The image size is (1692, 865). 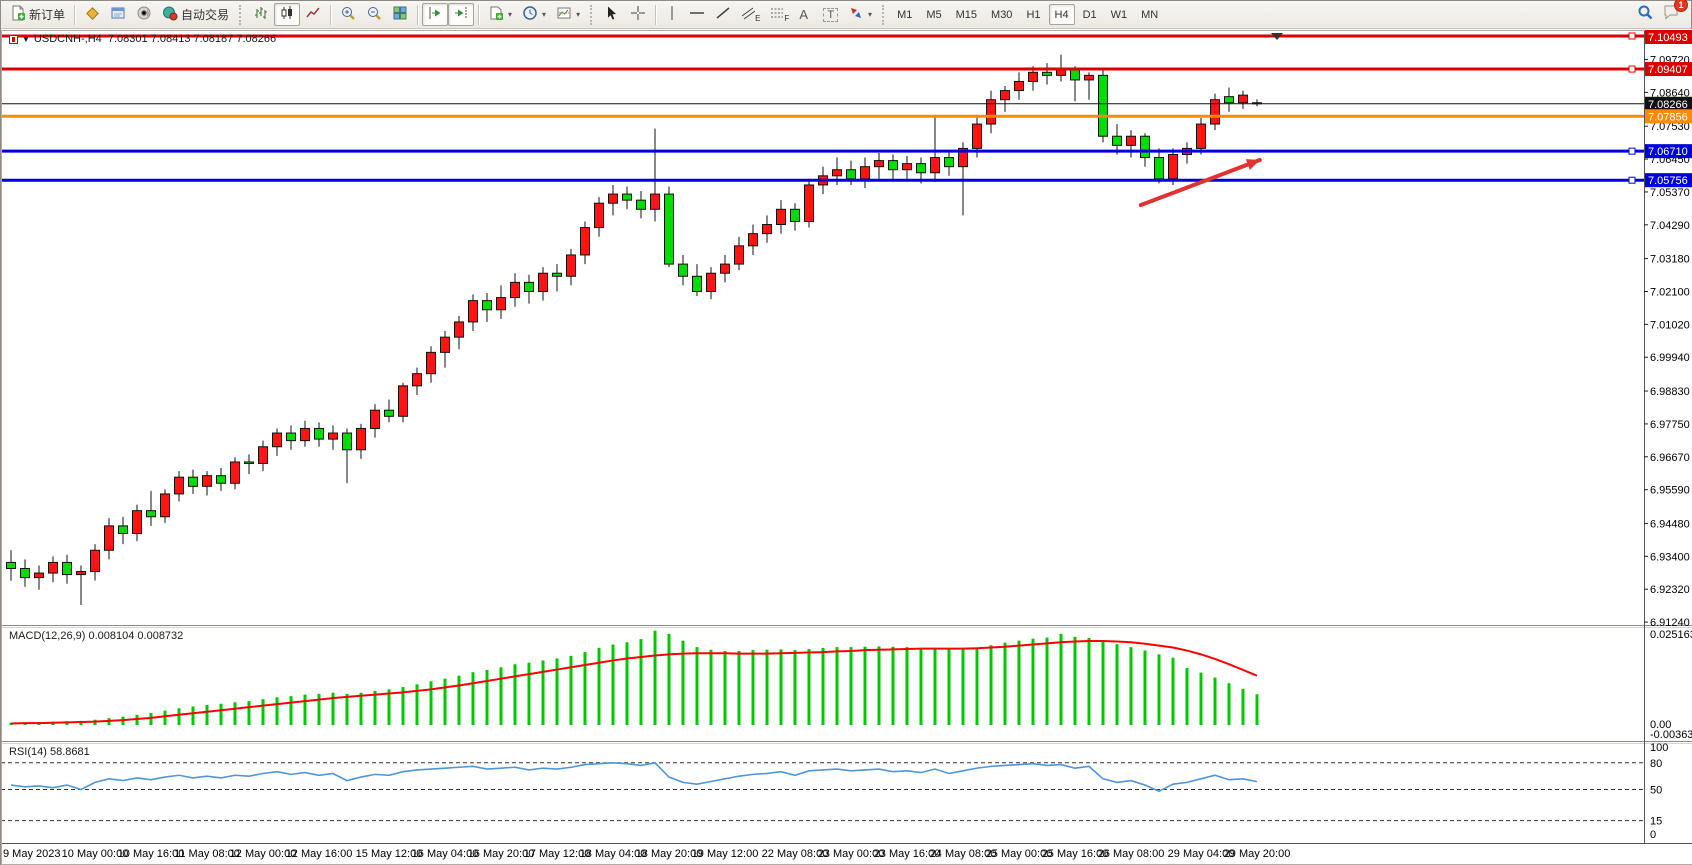 I want to click on chart-shift-marker, so click(x=1277, y=36).